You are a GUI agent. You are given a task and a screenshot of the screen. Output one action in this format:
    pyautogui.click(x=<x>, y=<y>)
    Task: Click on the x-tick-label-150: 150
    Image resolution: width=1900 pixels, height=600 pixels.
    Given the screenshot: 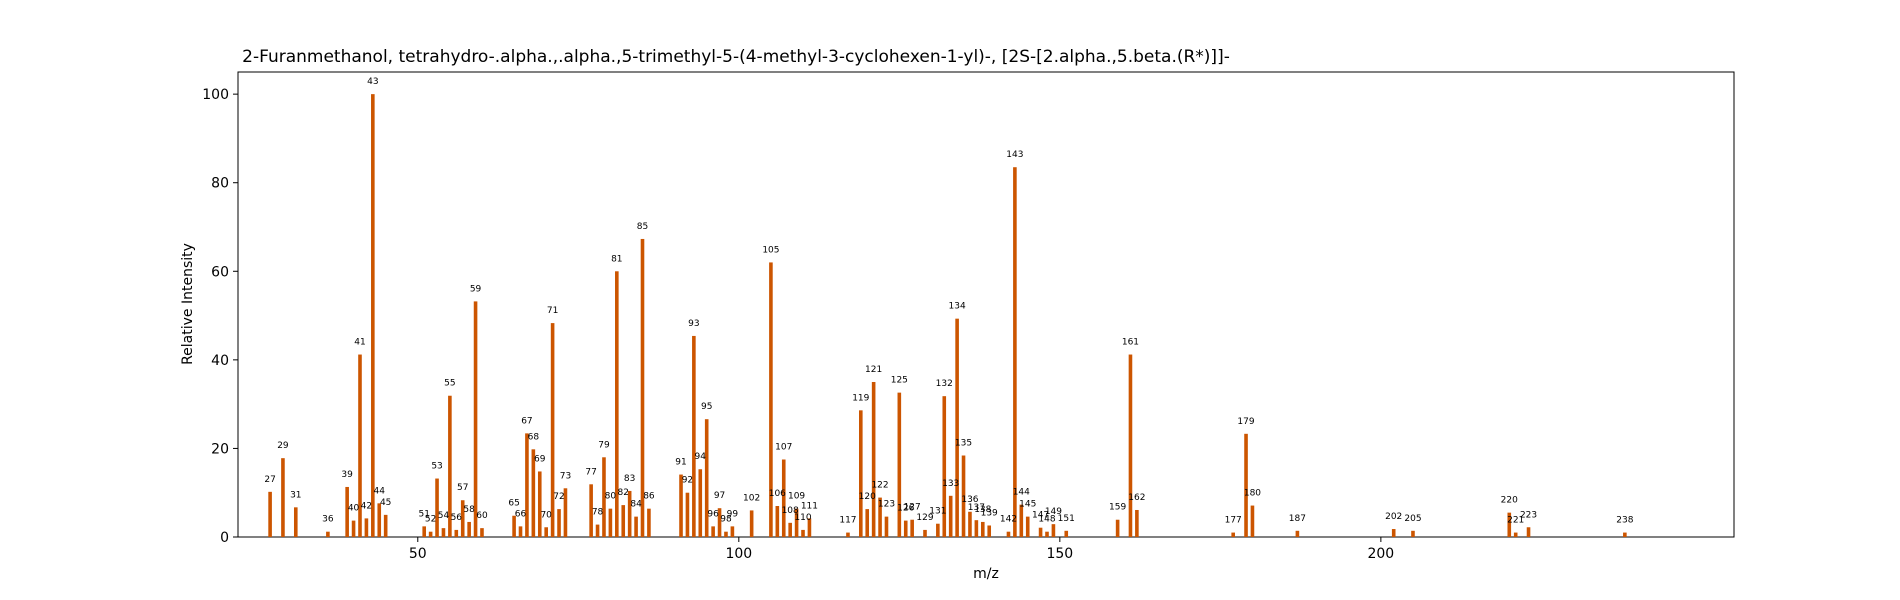 What is the action you would take?
    pyautogui.click(x=1059, y=554)
    